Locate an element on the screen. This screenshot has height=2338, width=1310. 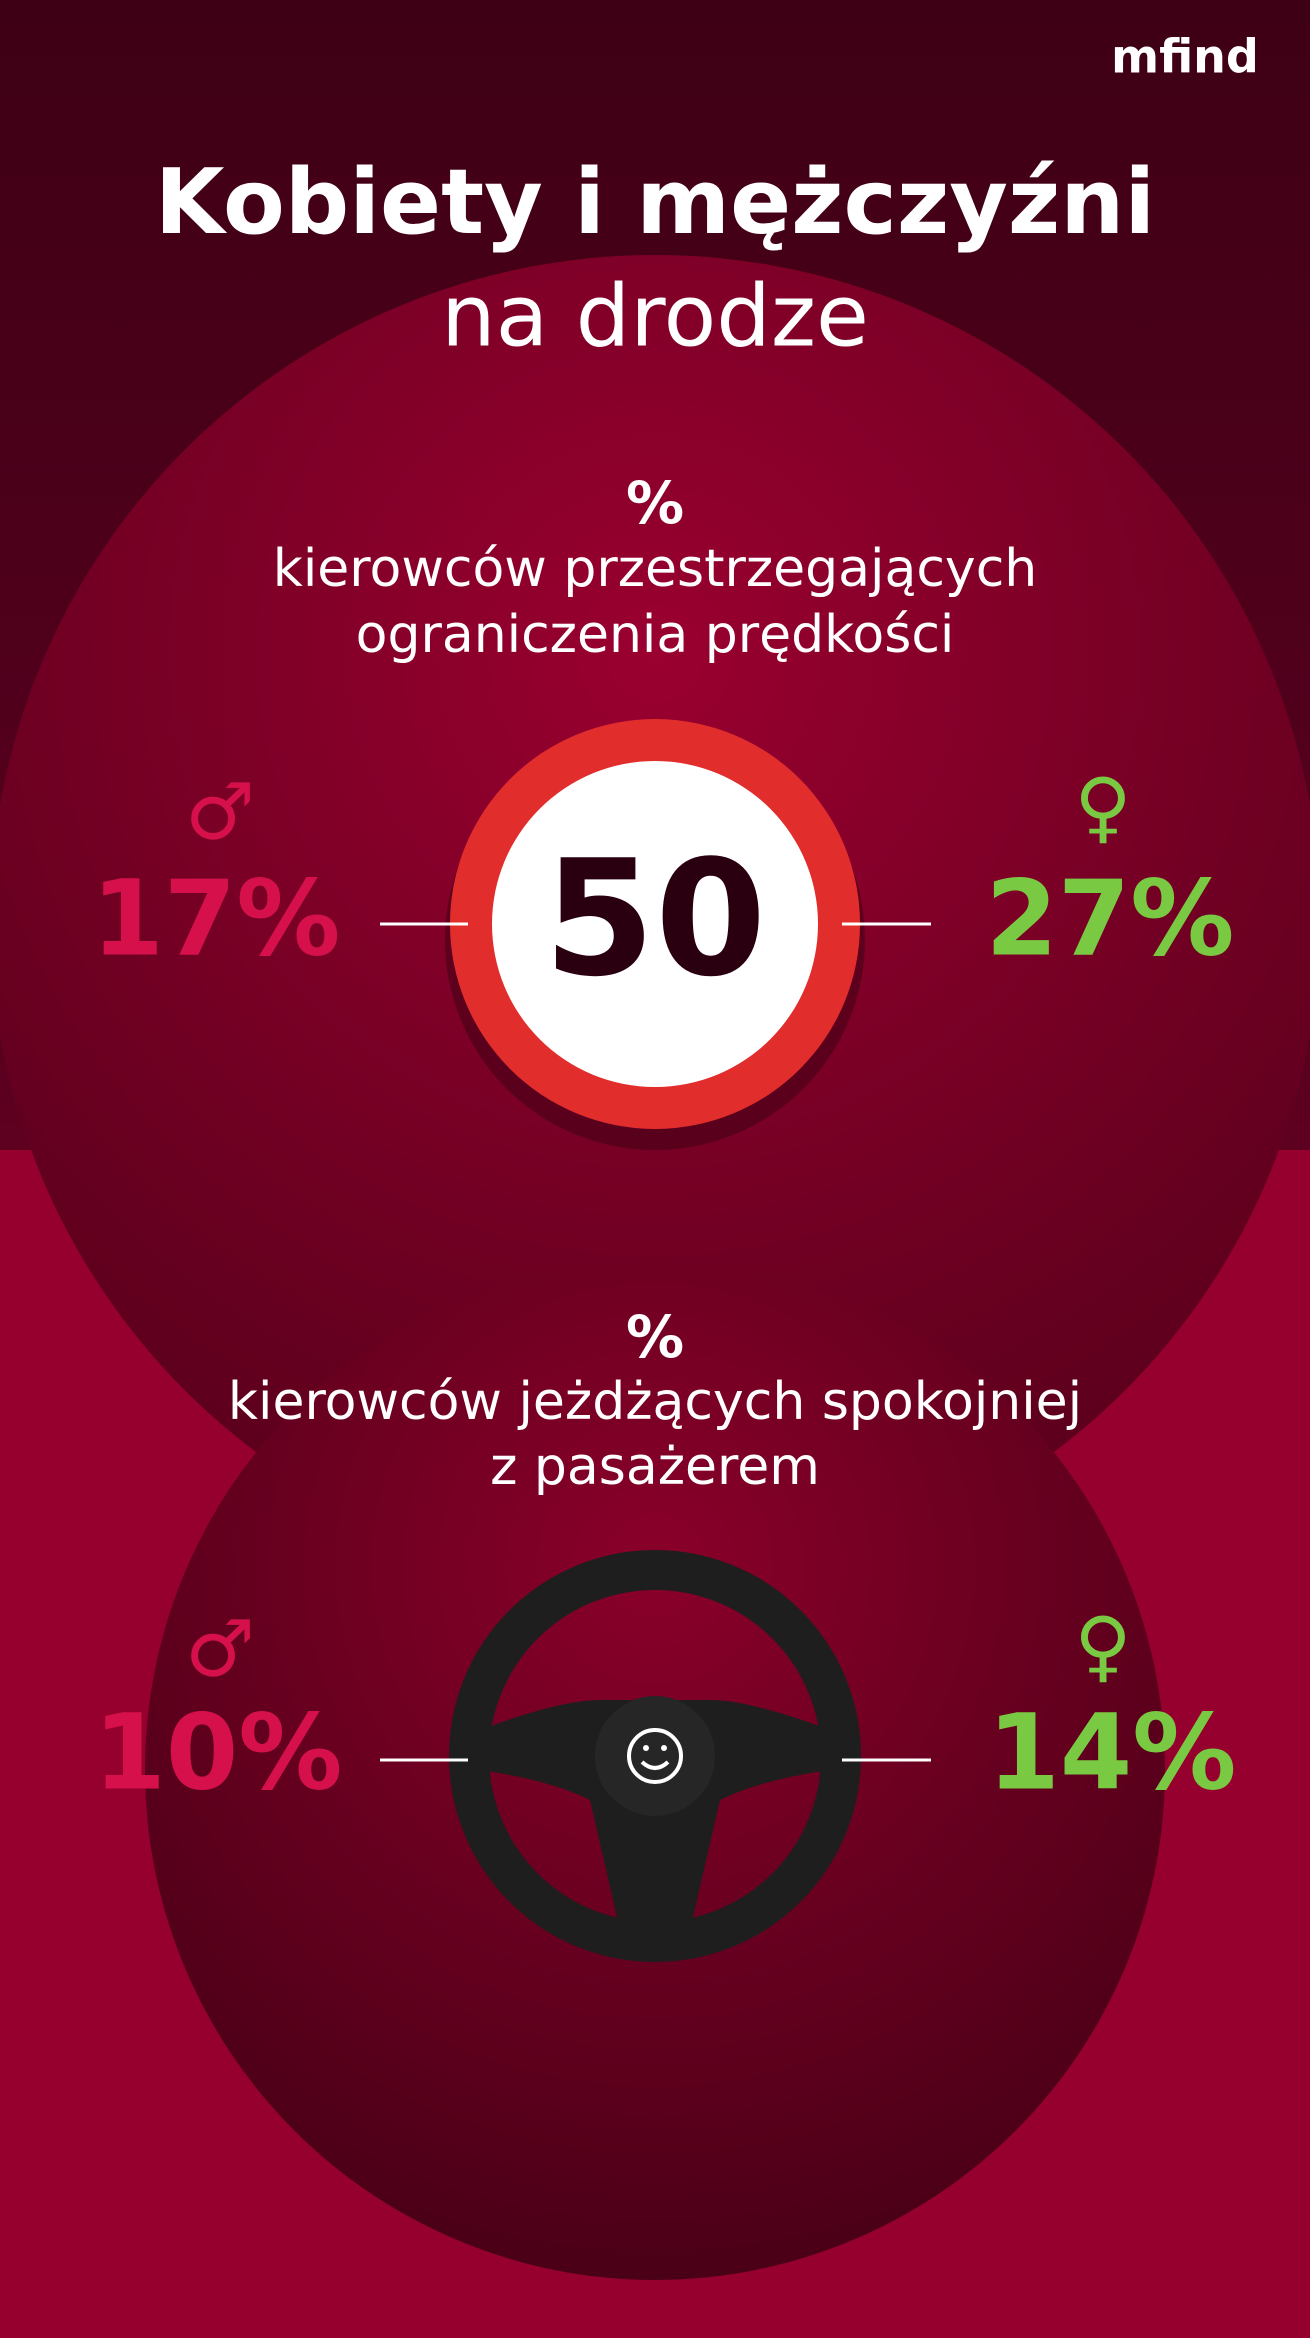
speed-limit: 50 is located at coordinates (655, 918).